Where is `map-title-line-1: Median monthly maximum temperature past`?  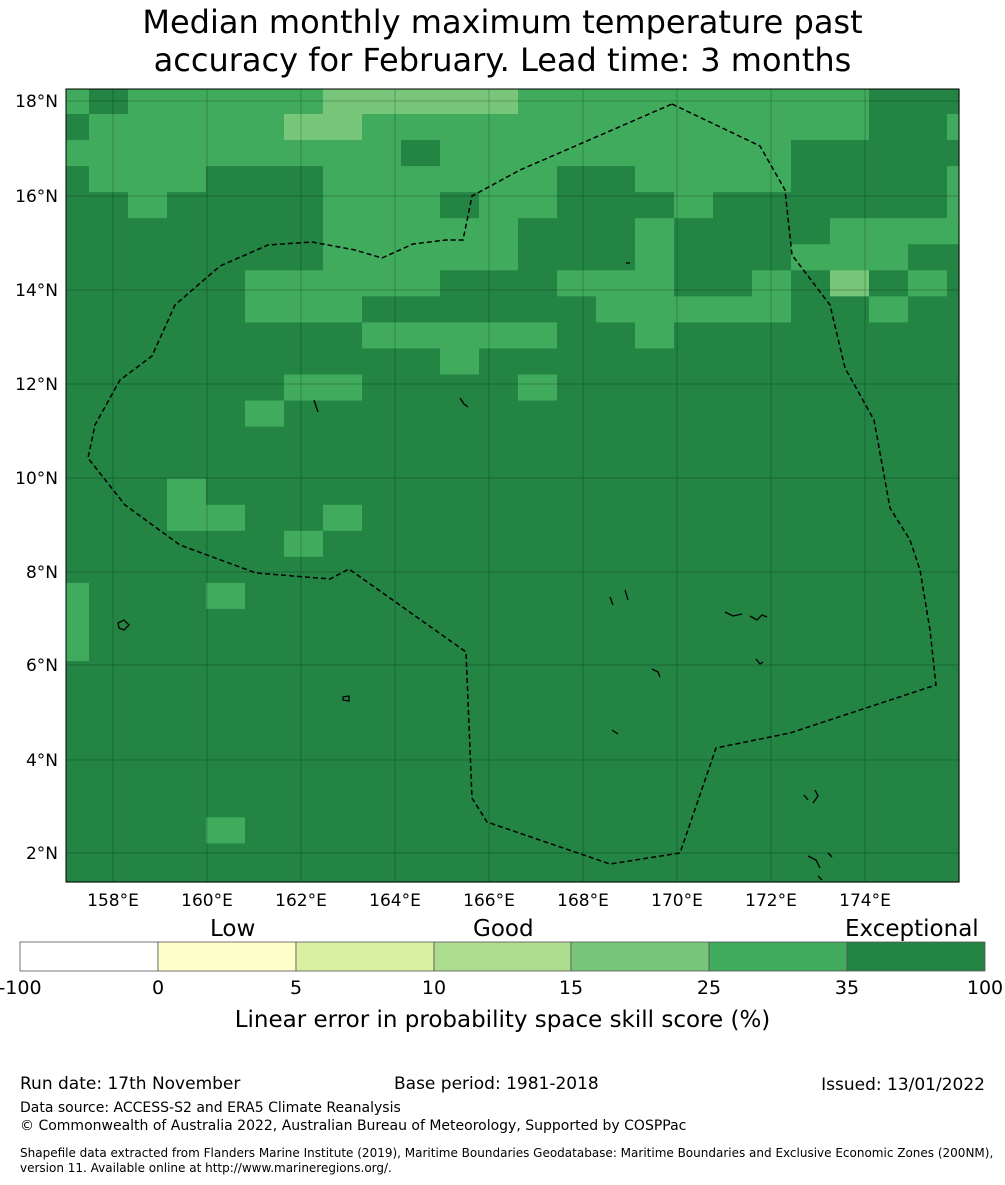
map-title-line-1: Median monthly maximum temperature past is located at coordinates (502, 22).